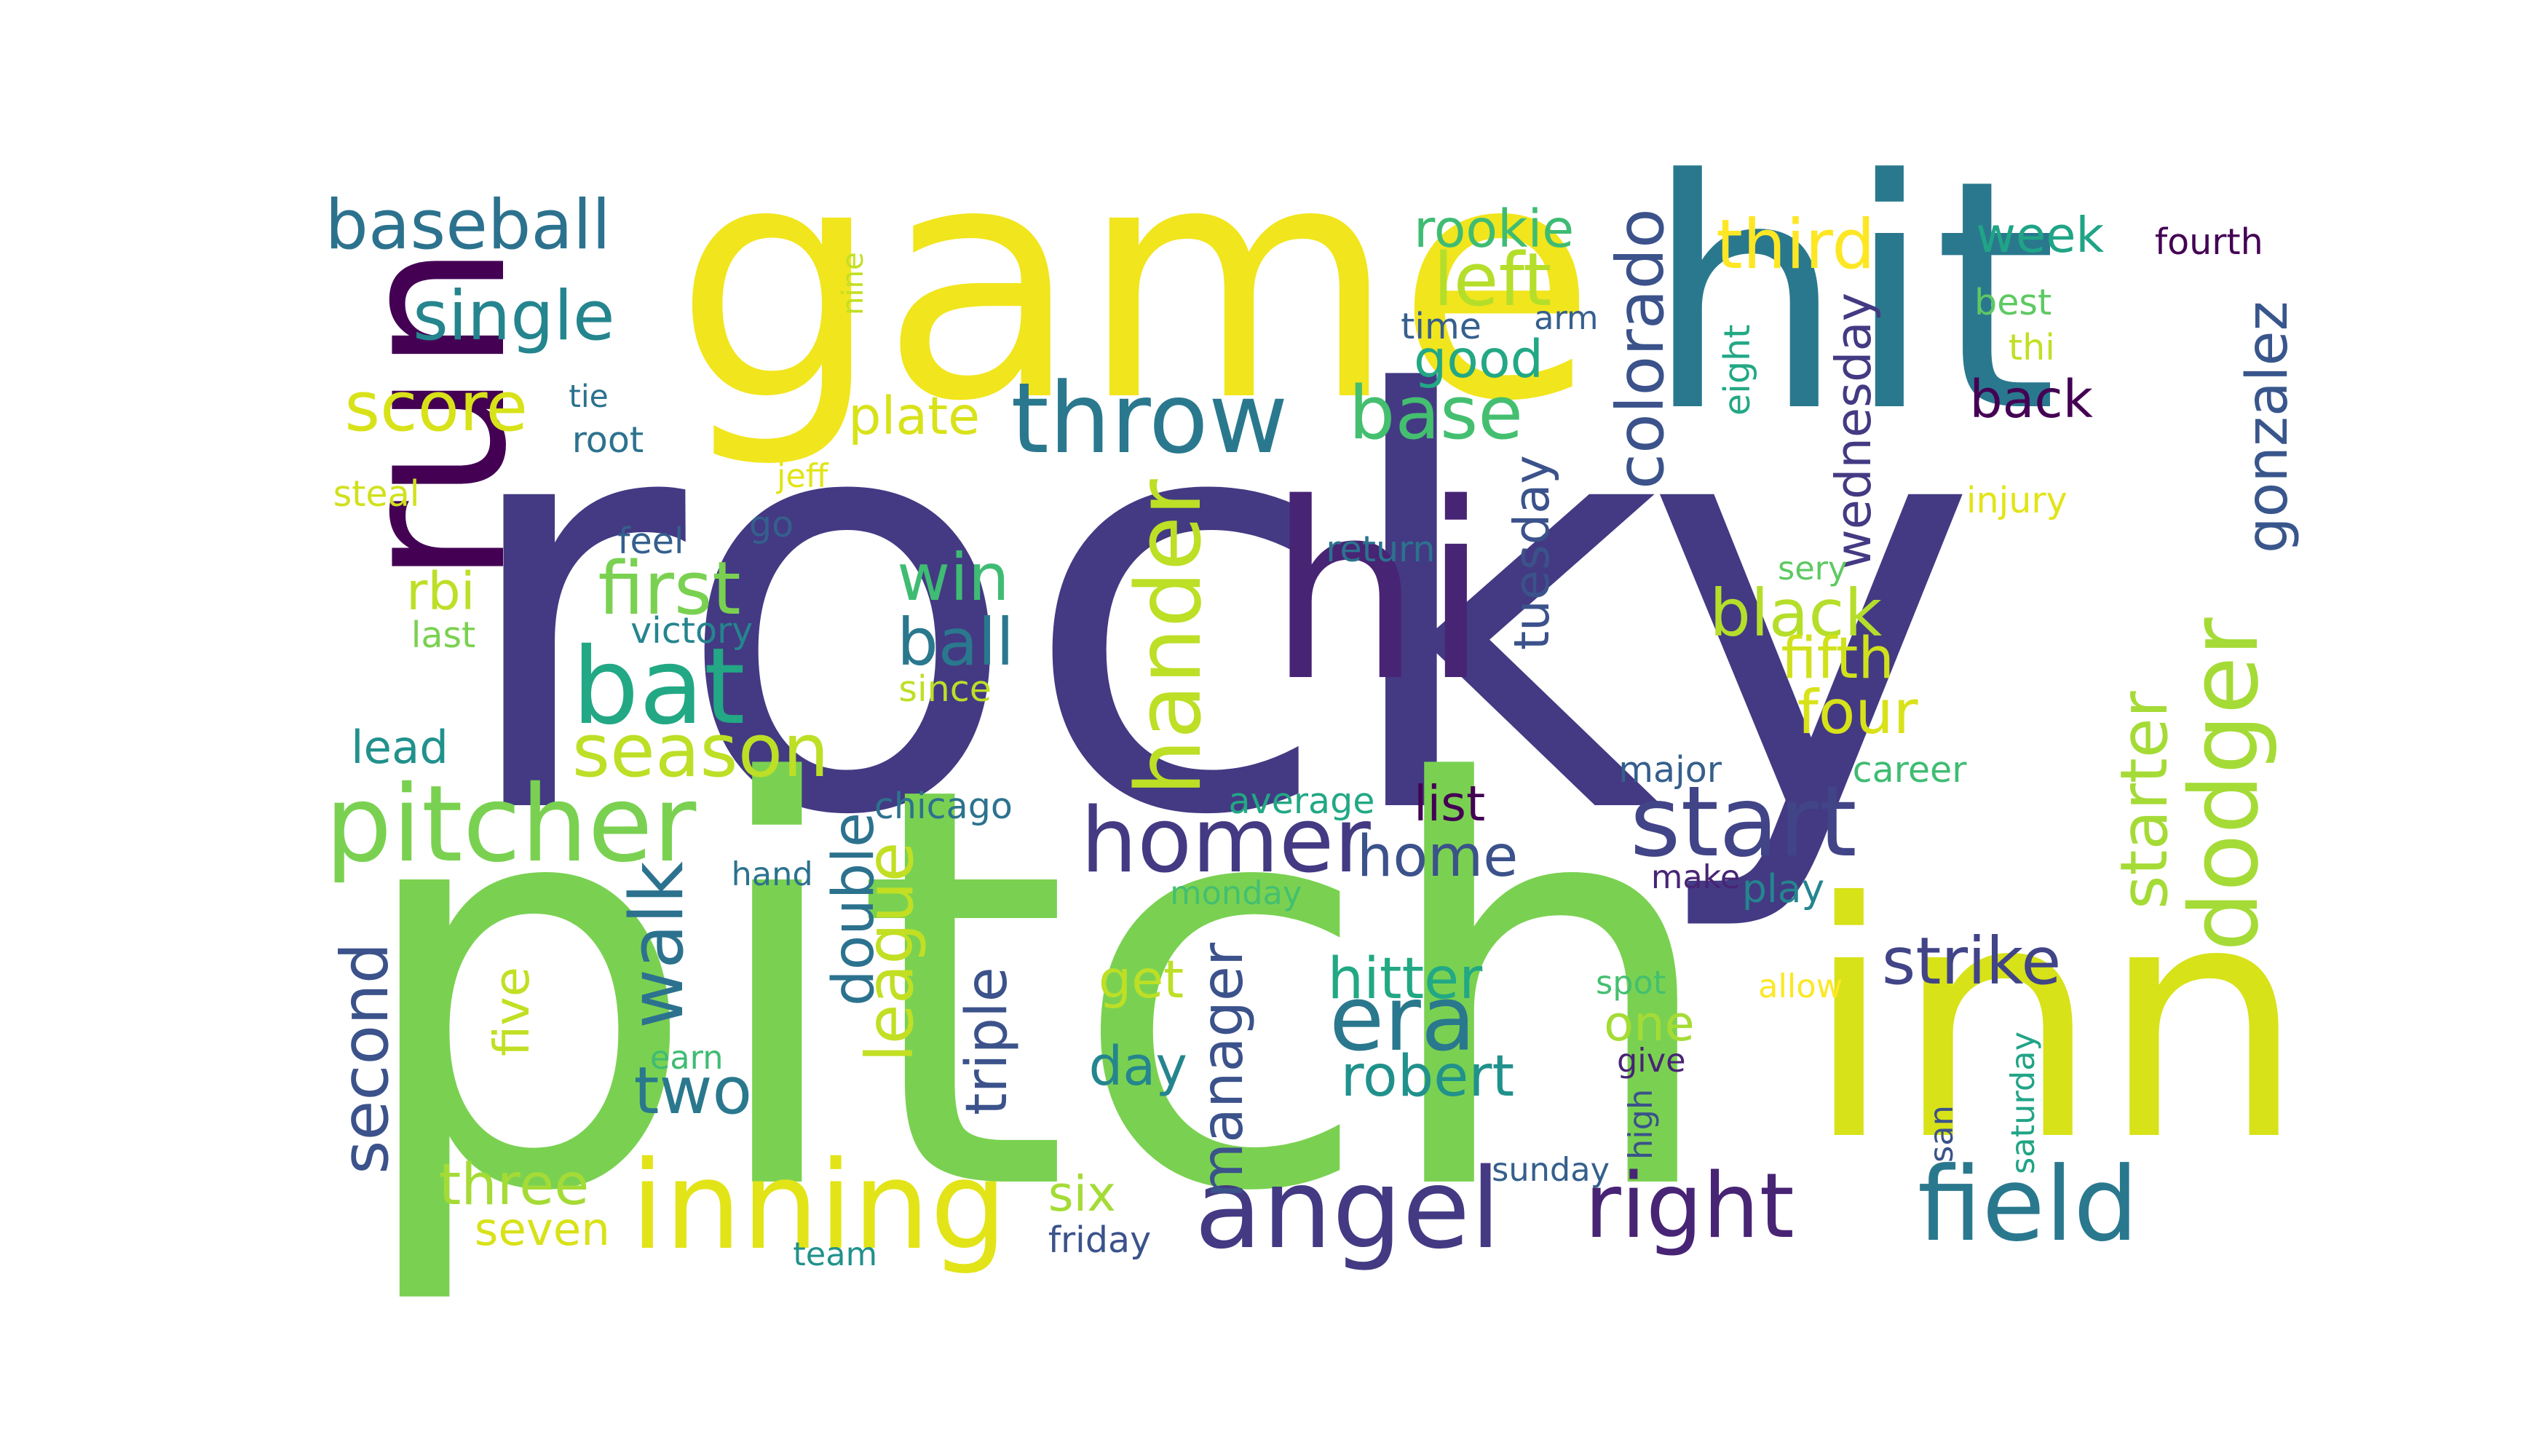 This screenshot has height=1456, width=2548. I want to click on word-return: return, so click(1381, 548).